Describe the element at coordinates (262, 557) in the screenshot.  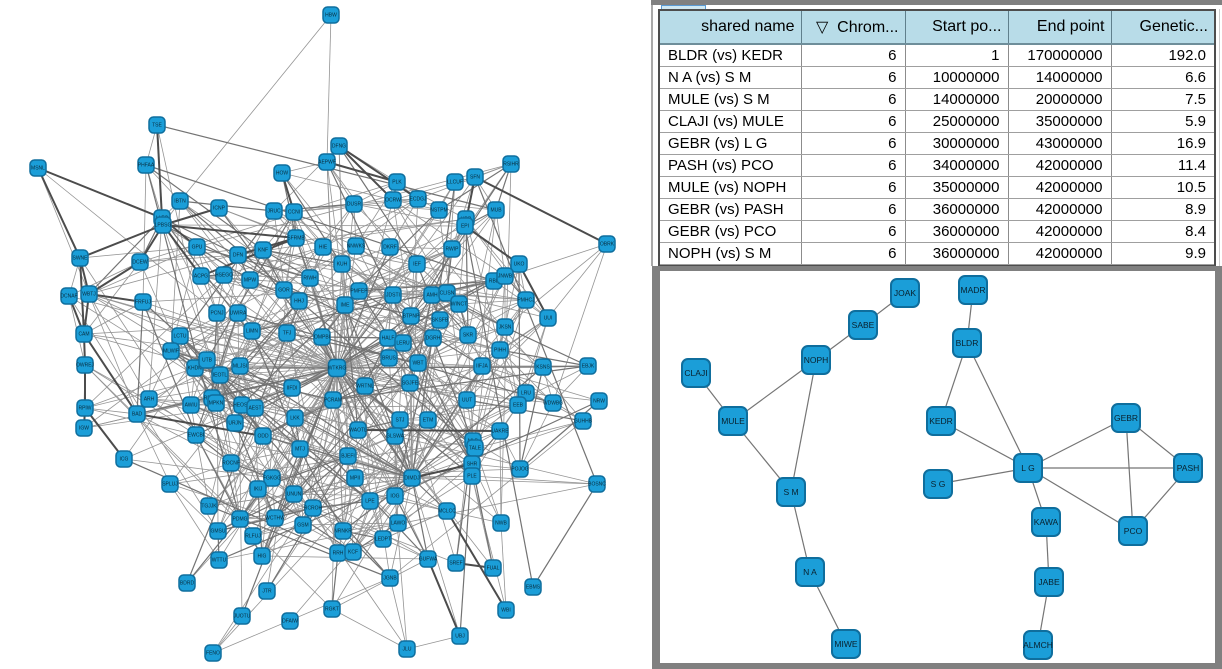
I see `svg-text: HIG` at that location.